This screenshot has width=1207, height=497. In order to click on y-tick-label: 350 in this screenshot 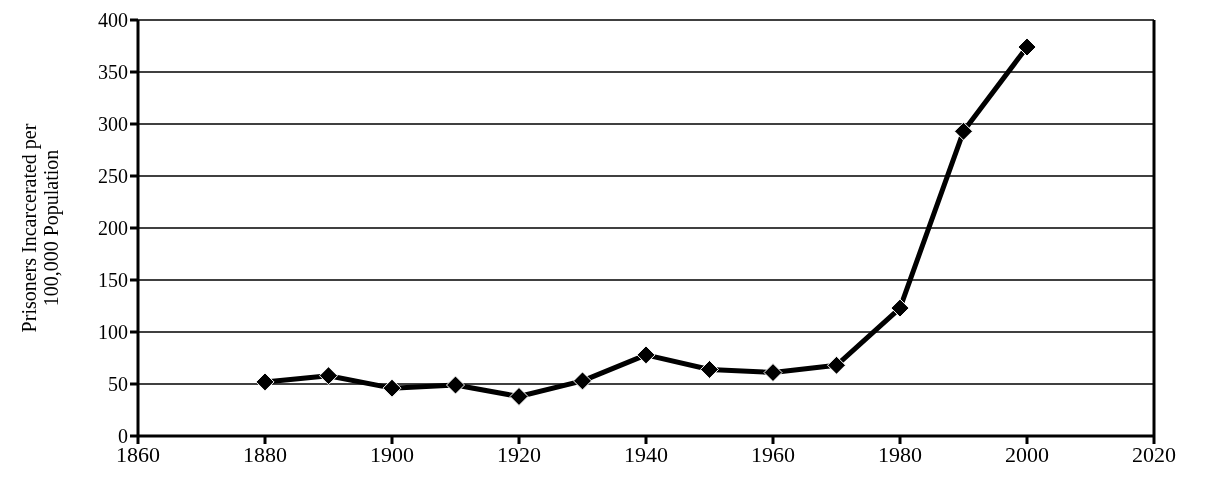, I will do `click(113, 72)`.